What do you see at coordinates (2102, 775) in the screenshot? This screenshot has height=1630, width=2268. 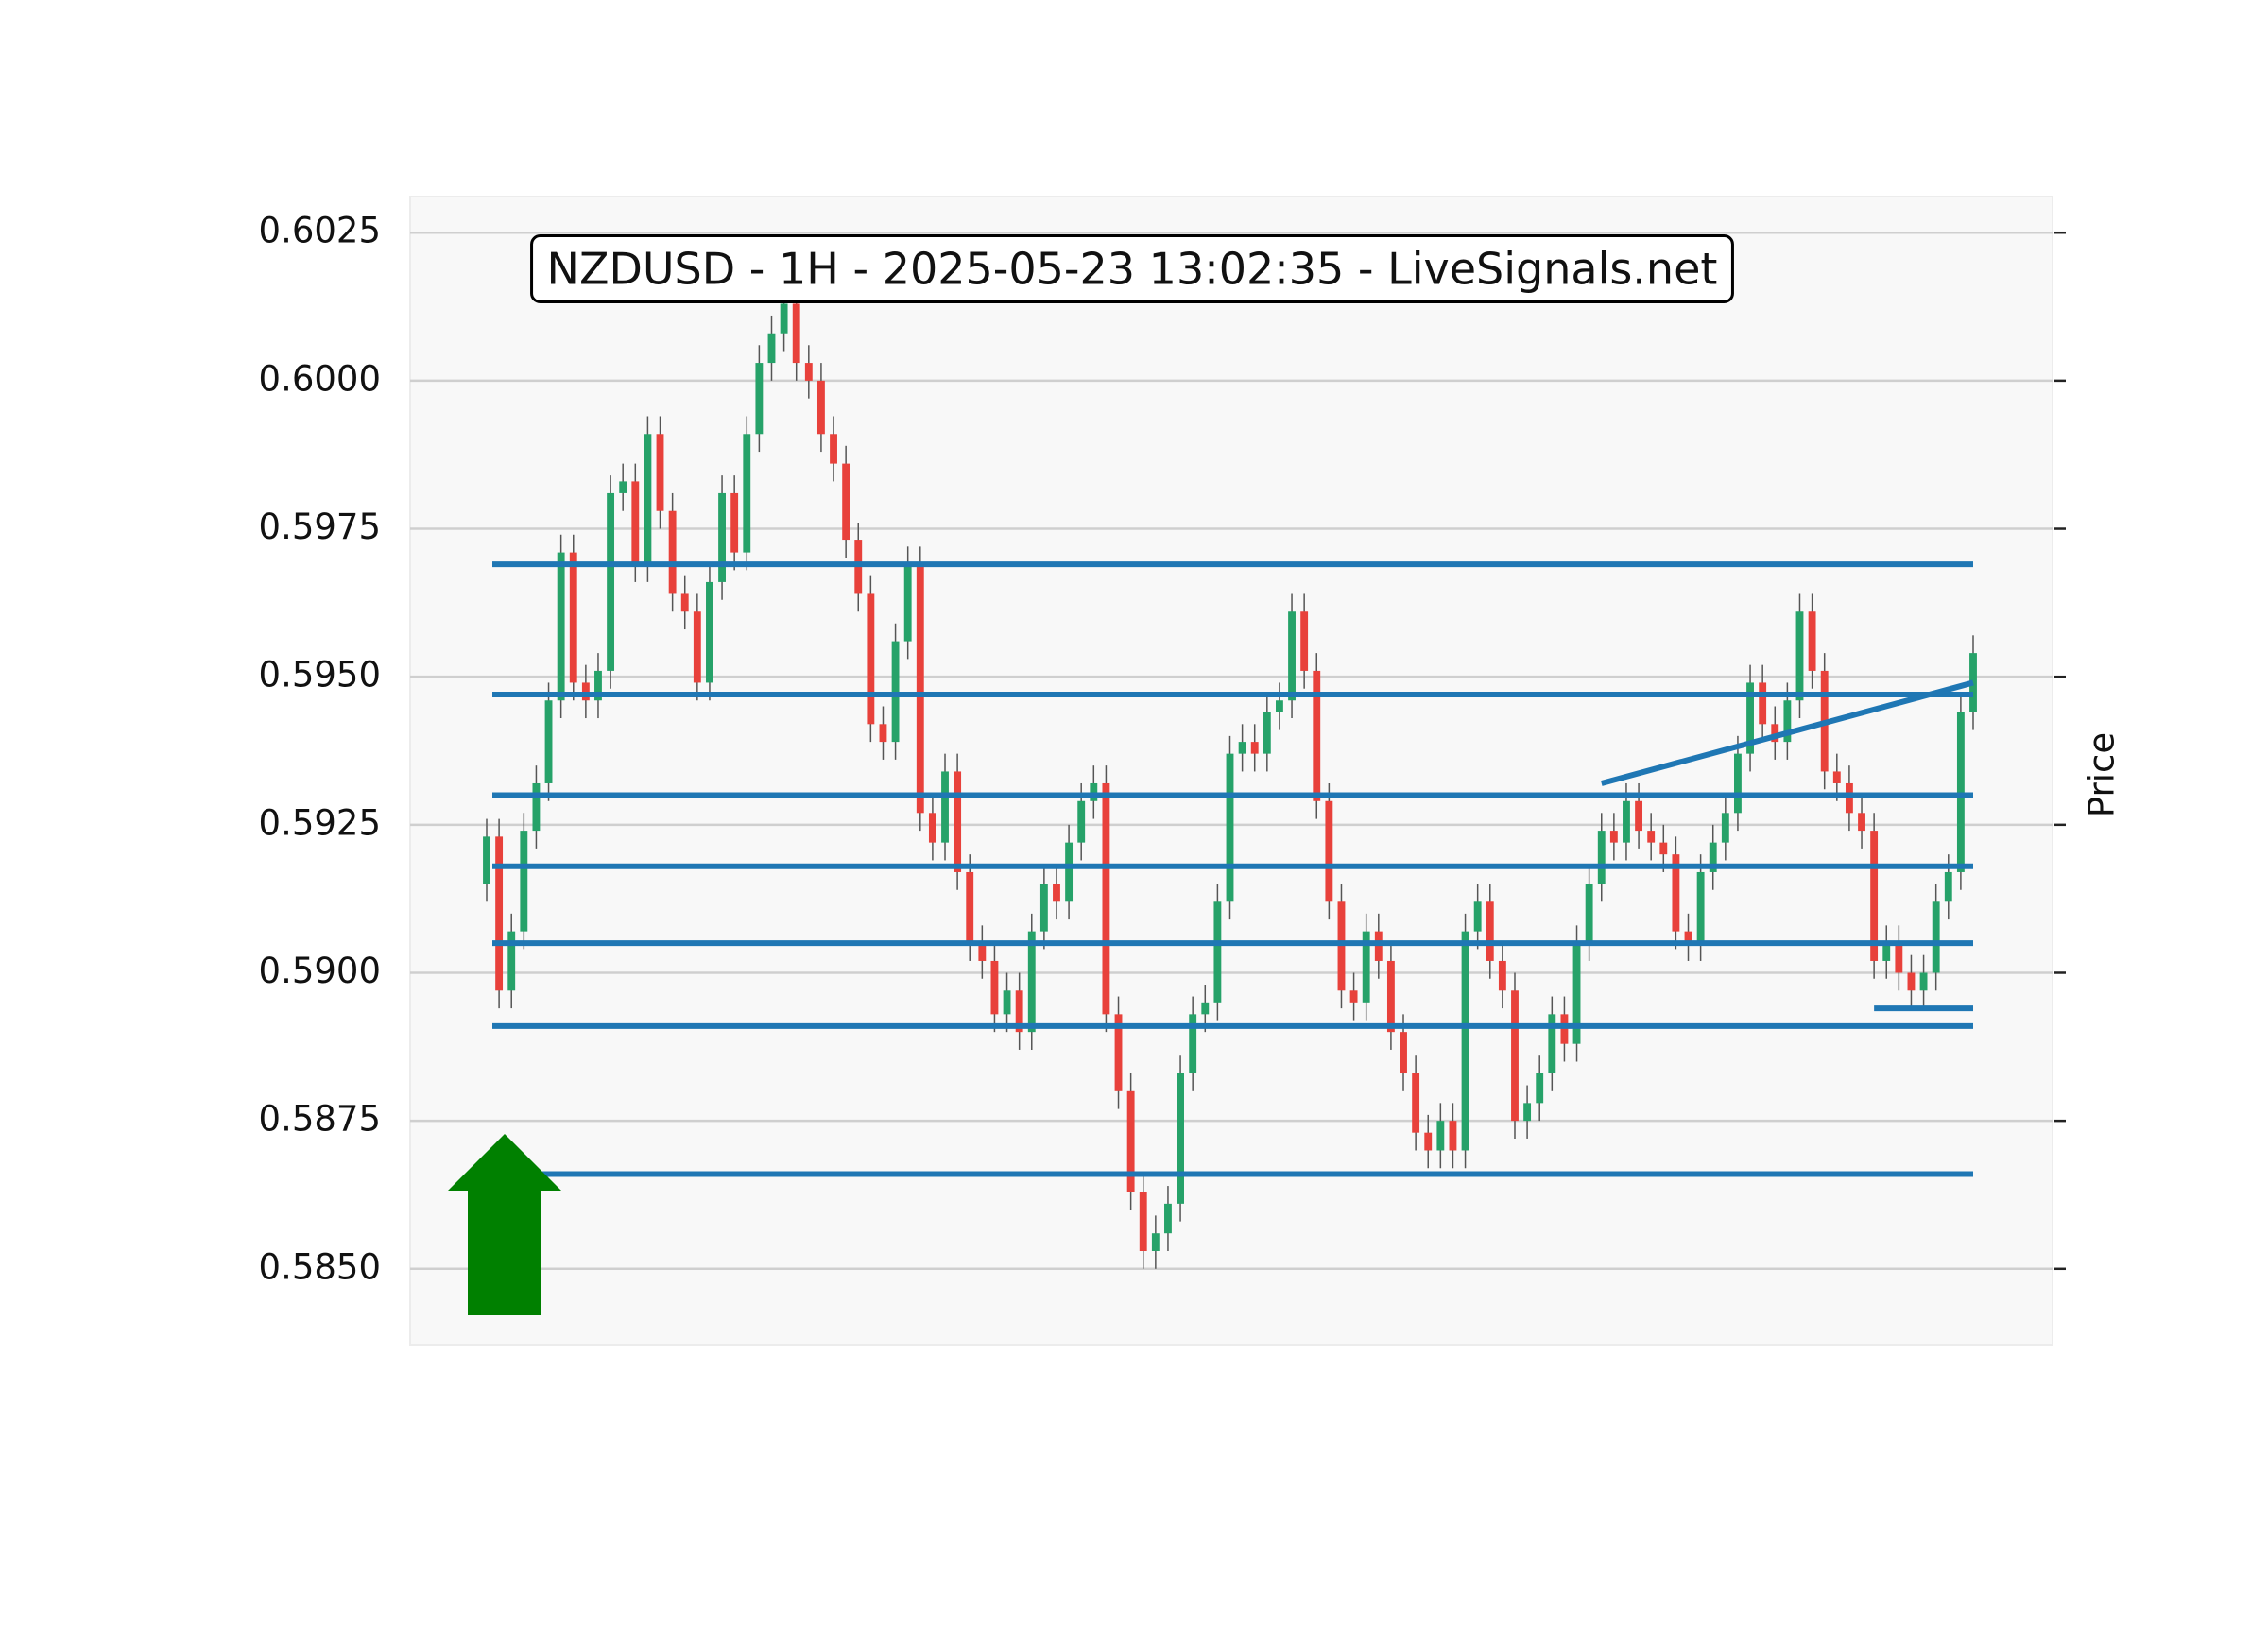 I see `y-axis-label: Price` at bounding box center [2102, 775].